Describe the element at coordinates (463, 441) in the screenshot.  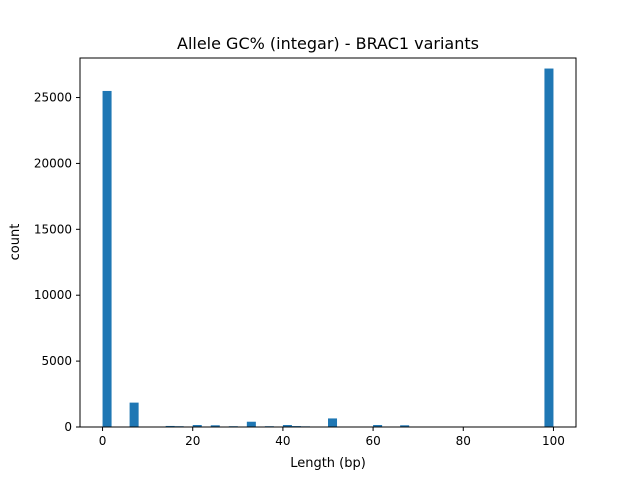
I see `x-tick-label-4: 80` at that location.